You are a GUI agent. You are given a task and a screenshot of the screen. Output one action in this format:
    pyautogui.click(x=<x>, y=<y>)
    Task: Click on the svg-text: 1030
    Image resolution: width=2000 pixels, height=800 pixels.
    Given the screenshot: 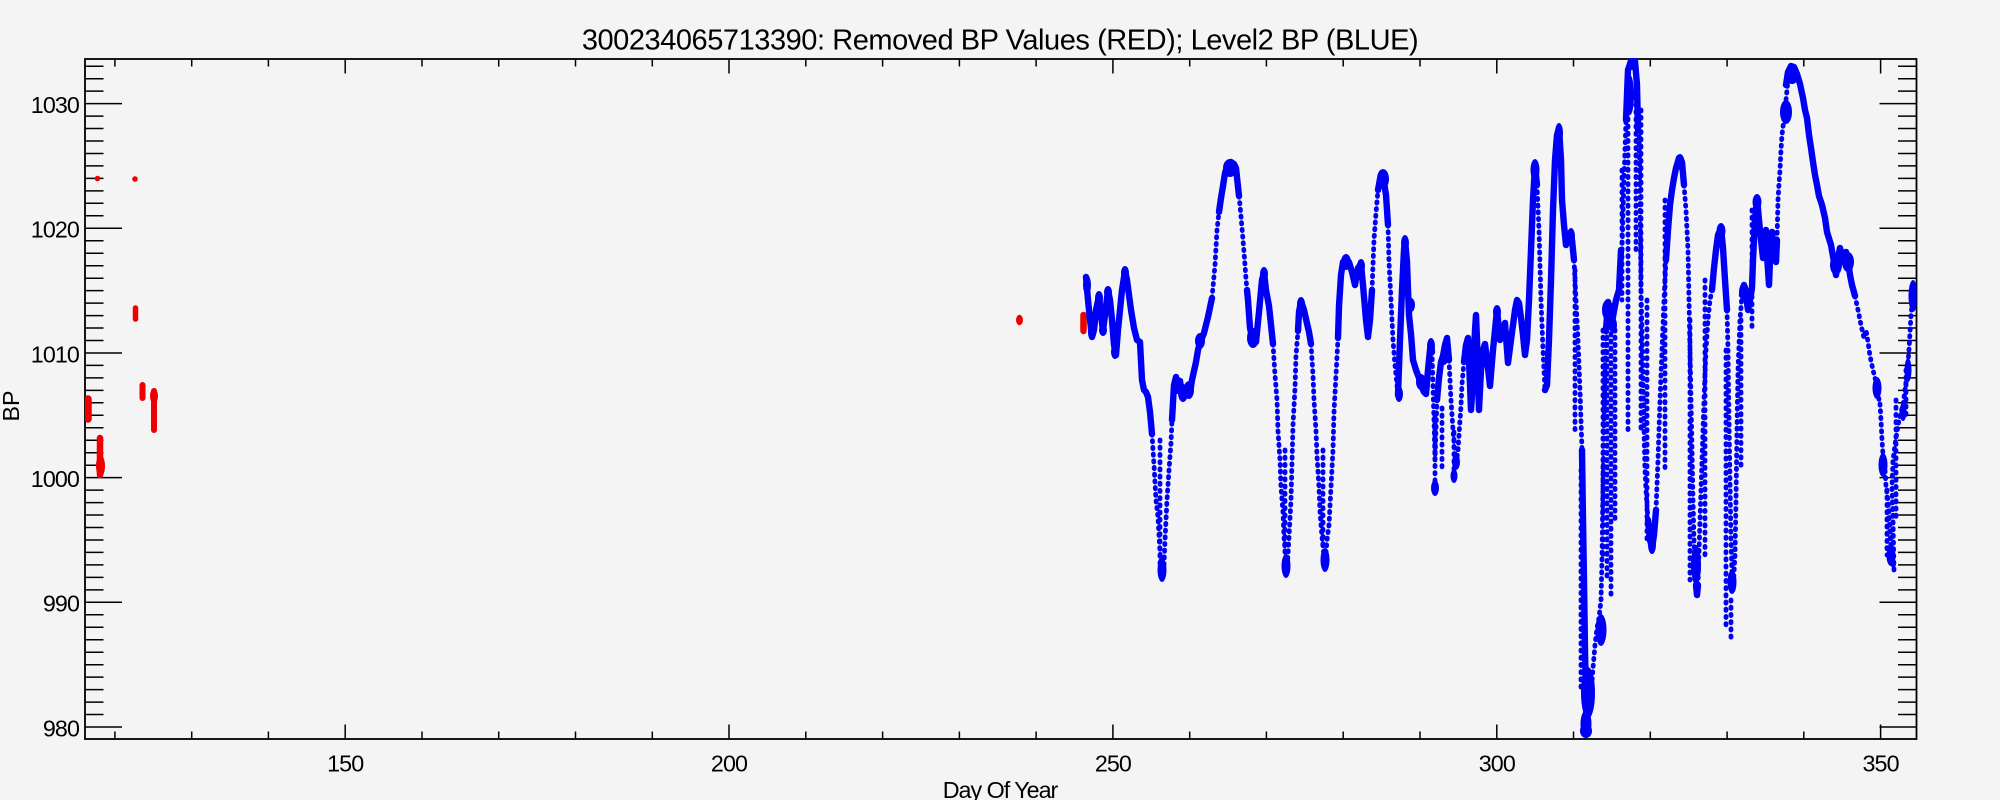 What is the action you would take?
    pyautogui.click(x=55, y=105)
    